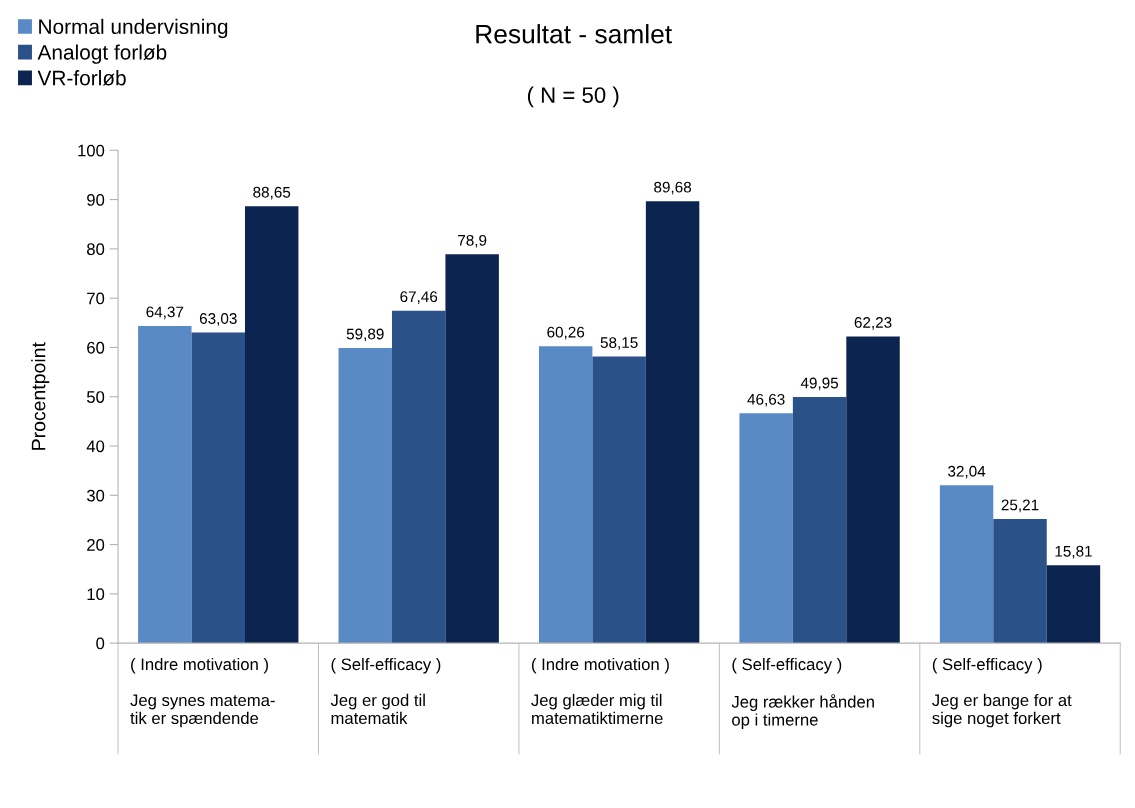  Describe the element at coordinates (272, 193) in the screenshot. I see `data-label: 88,65` at that location.